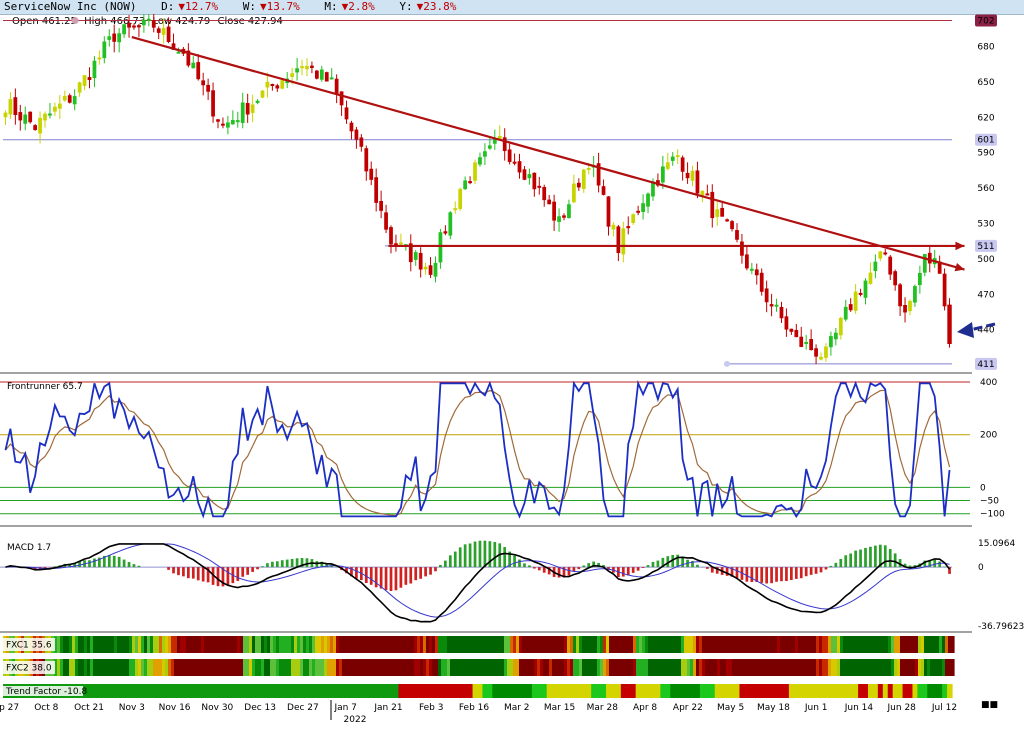 Image resolution: width=1024 pixels, height=735 pixels. What do you see at coordinates (387, 708) in the screenshot?
I see `x-axis-label: Jan 21` at bounding box center [387, 708].